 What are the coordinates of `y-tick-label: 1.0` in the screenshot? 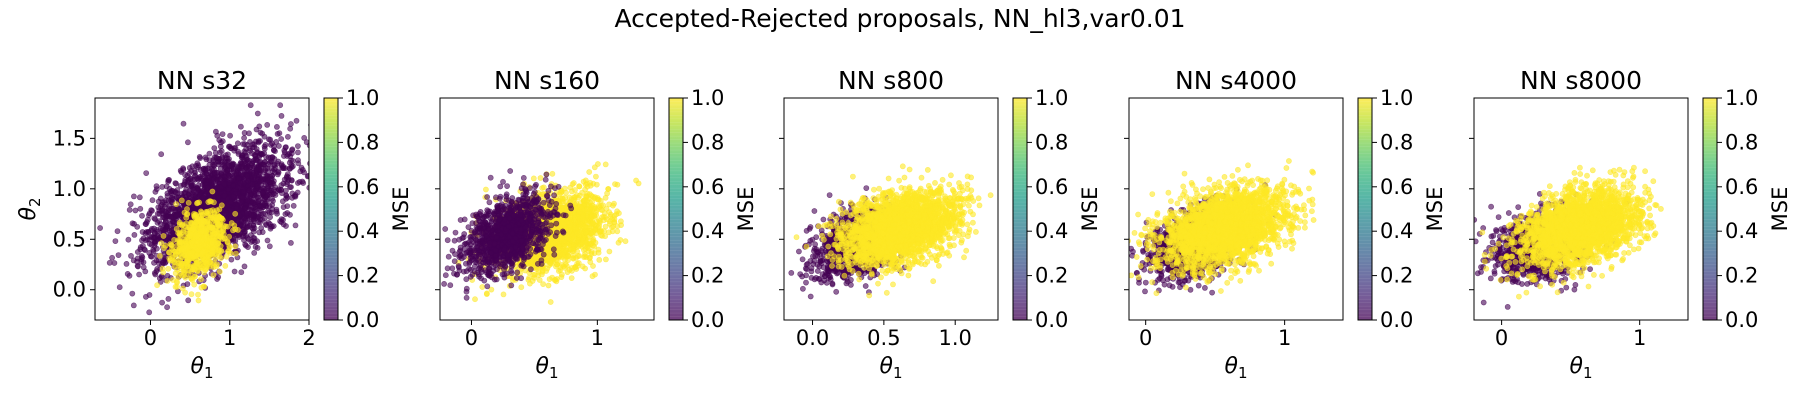 It's located at (69, 189).